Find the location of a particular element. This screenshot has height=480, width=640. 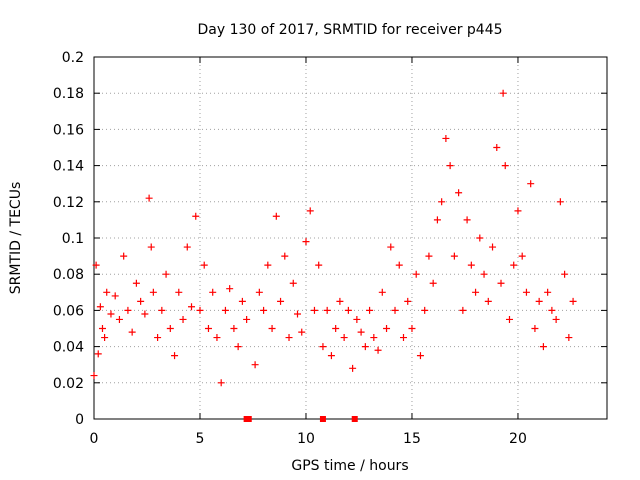

y-tick-label: 0.1 is located at coordinates (73, 239).